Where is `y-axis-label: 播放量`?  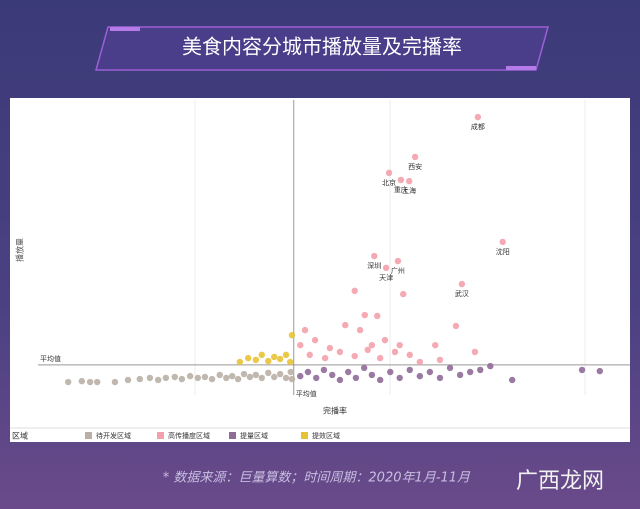 y-axis-label: 播放量 is located at coordinates (20, 250).